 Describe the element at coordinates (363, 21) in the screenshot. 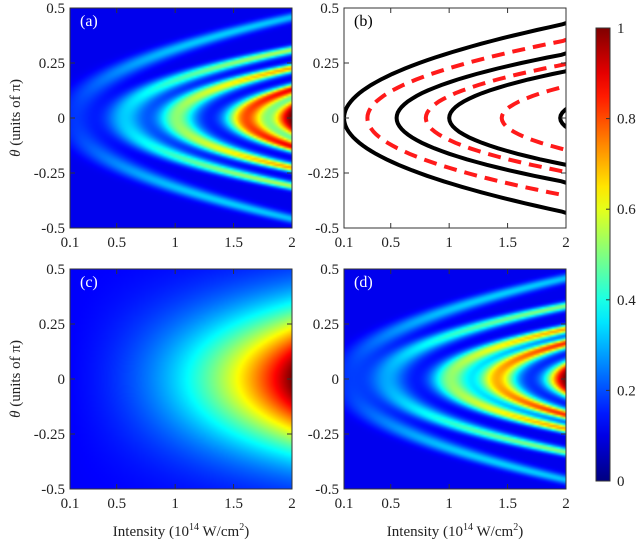

I see `panel-b-label: (b)` at that location.